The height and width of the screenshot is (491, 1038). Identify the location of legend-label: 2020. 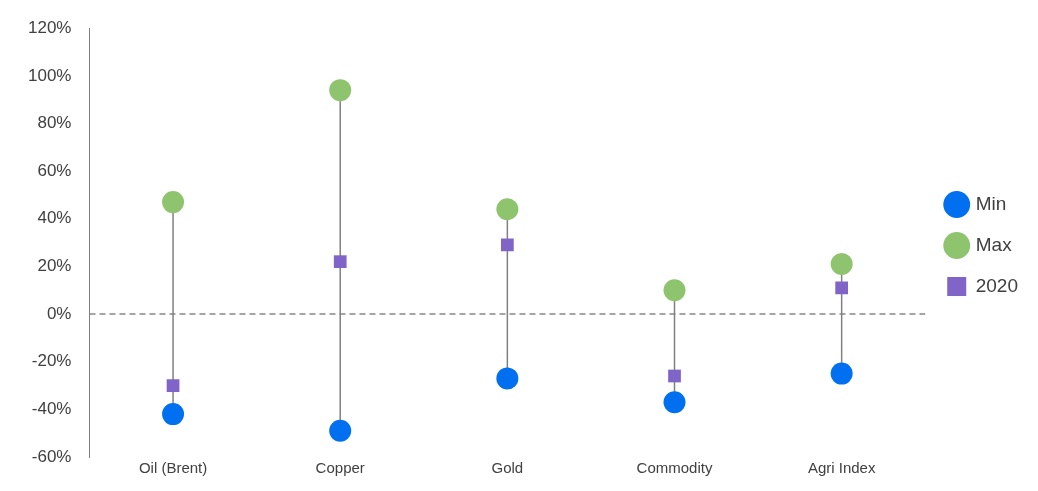
(997, 285).